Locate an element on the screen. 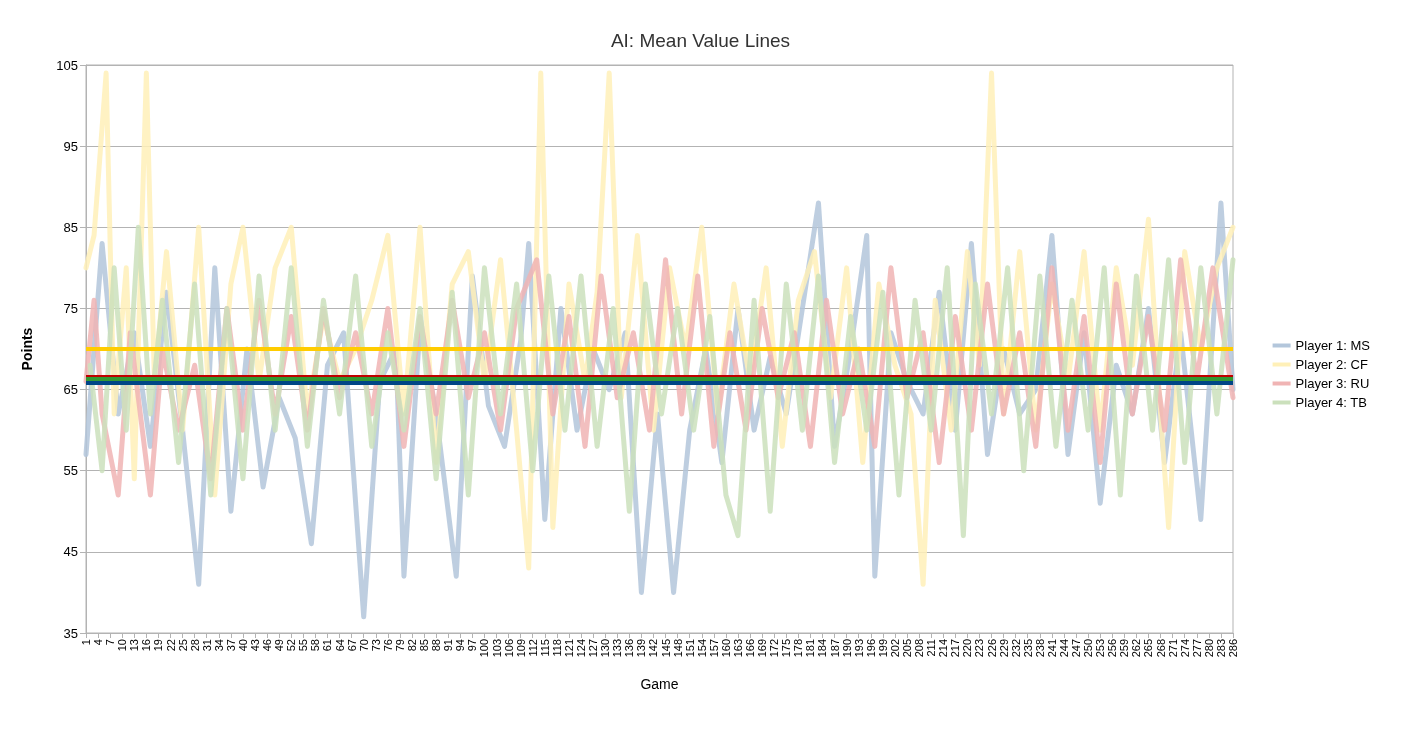  x-tick-label: 142 is located at coordinates (653, 648).